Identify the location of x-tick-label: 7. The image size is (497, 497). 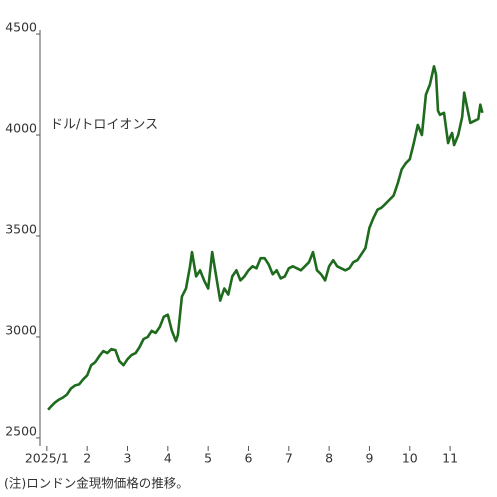
(289, 458).